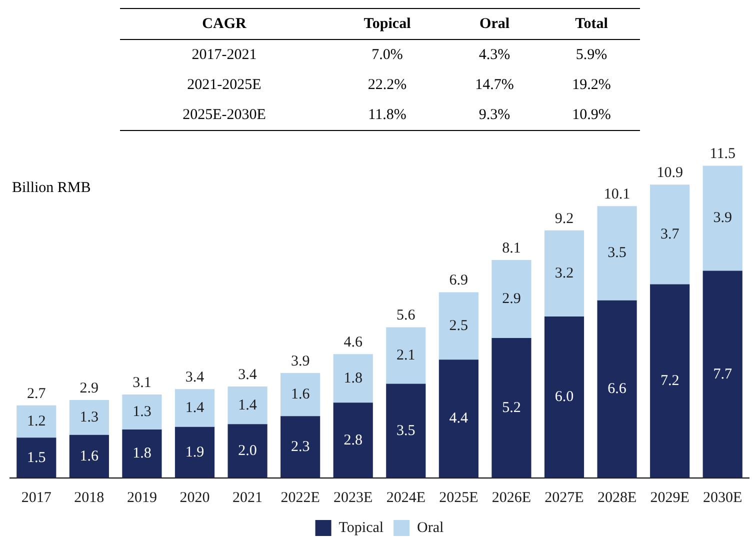 The width and height of the screenshot is (754, 550). Describe the element at coordinates (617, 194) in the screenshot. I see `total-label: 10.1` at that location.